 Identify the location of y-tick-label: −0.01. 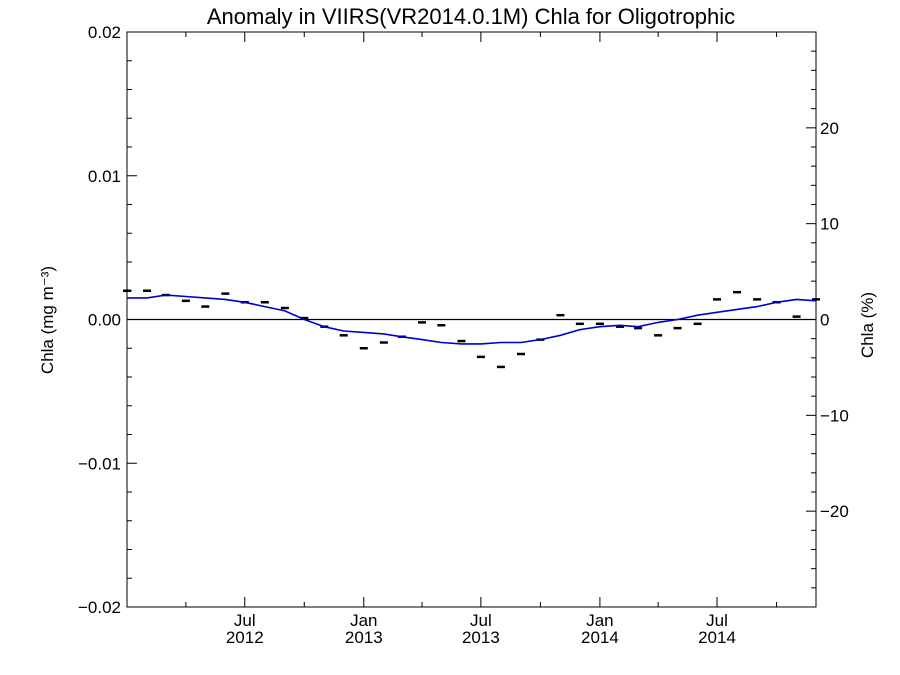
(99, 463).